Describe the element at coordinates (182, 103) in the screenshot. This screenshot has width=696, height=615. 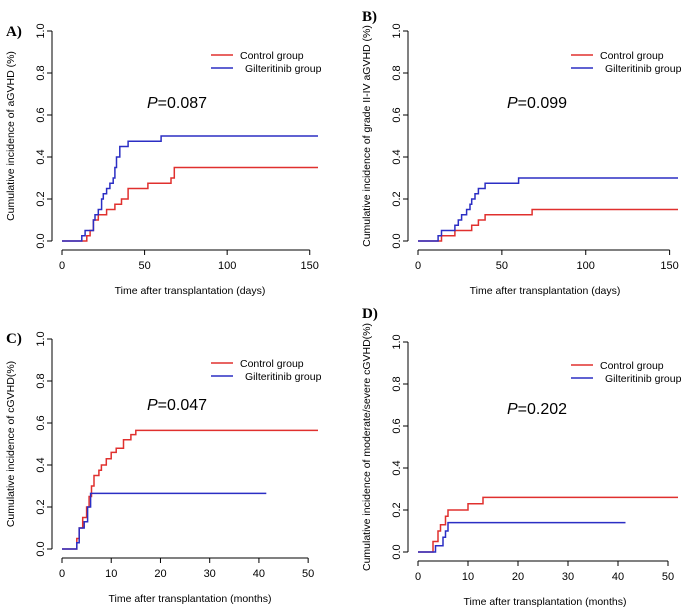
I see `p-value-number: =0.087` at that location.